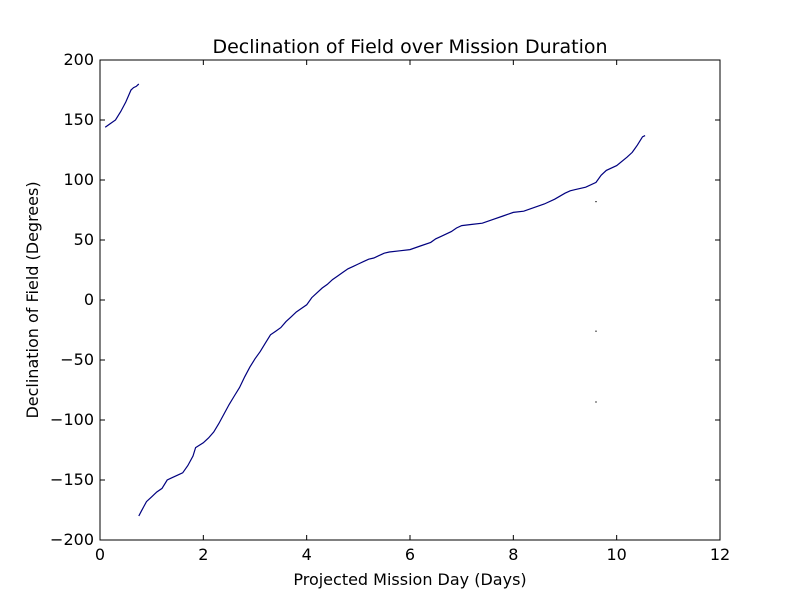  Describe the element at coordinates (203, 554) in the screenshot. I see `x-tick-label: 2` at that location.